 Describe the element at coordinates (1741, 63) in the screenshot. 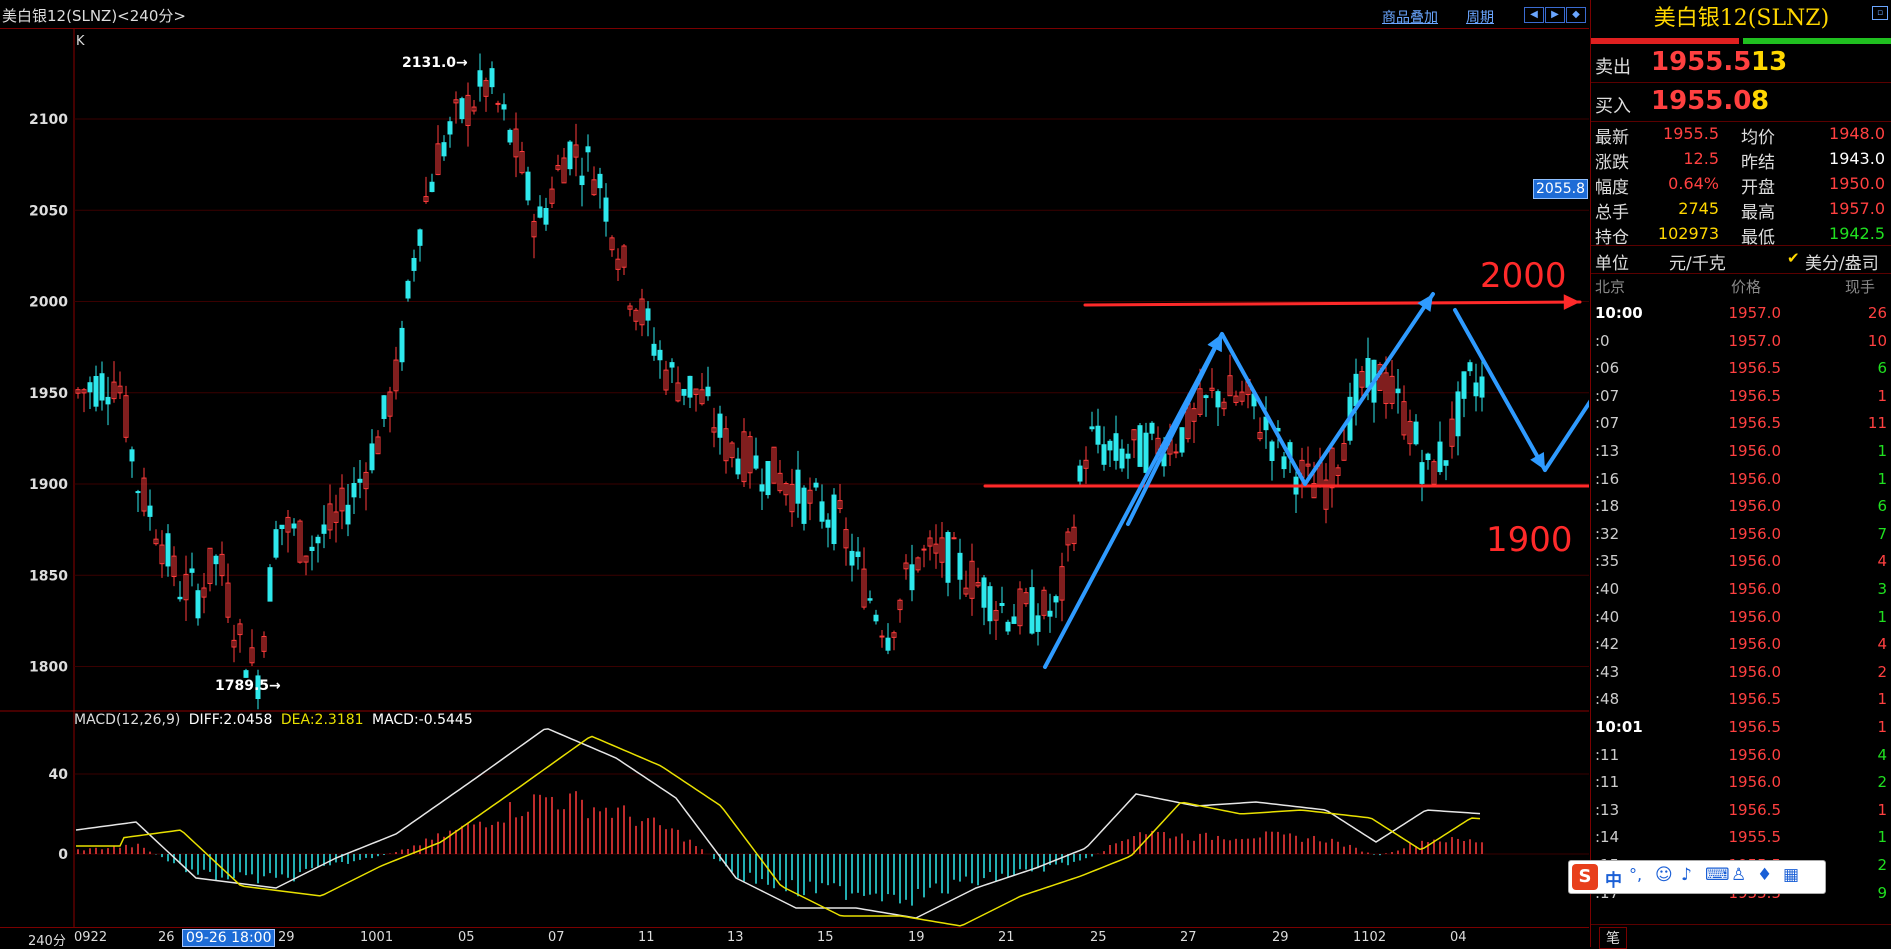

I see `sell-row: 卖出 1955.5 13` at that location.